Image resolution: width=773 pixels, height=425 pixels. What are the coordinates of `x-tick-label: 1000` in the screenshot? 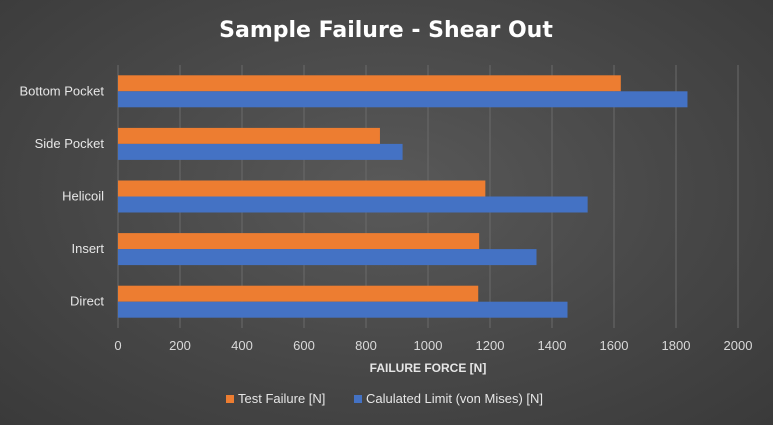 It's located at (428, 345).